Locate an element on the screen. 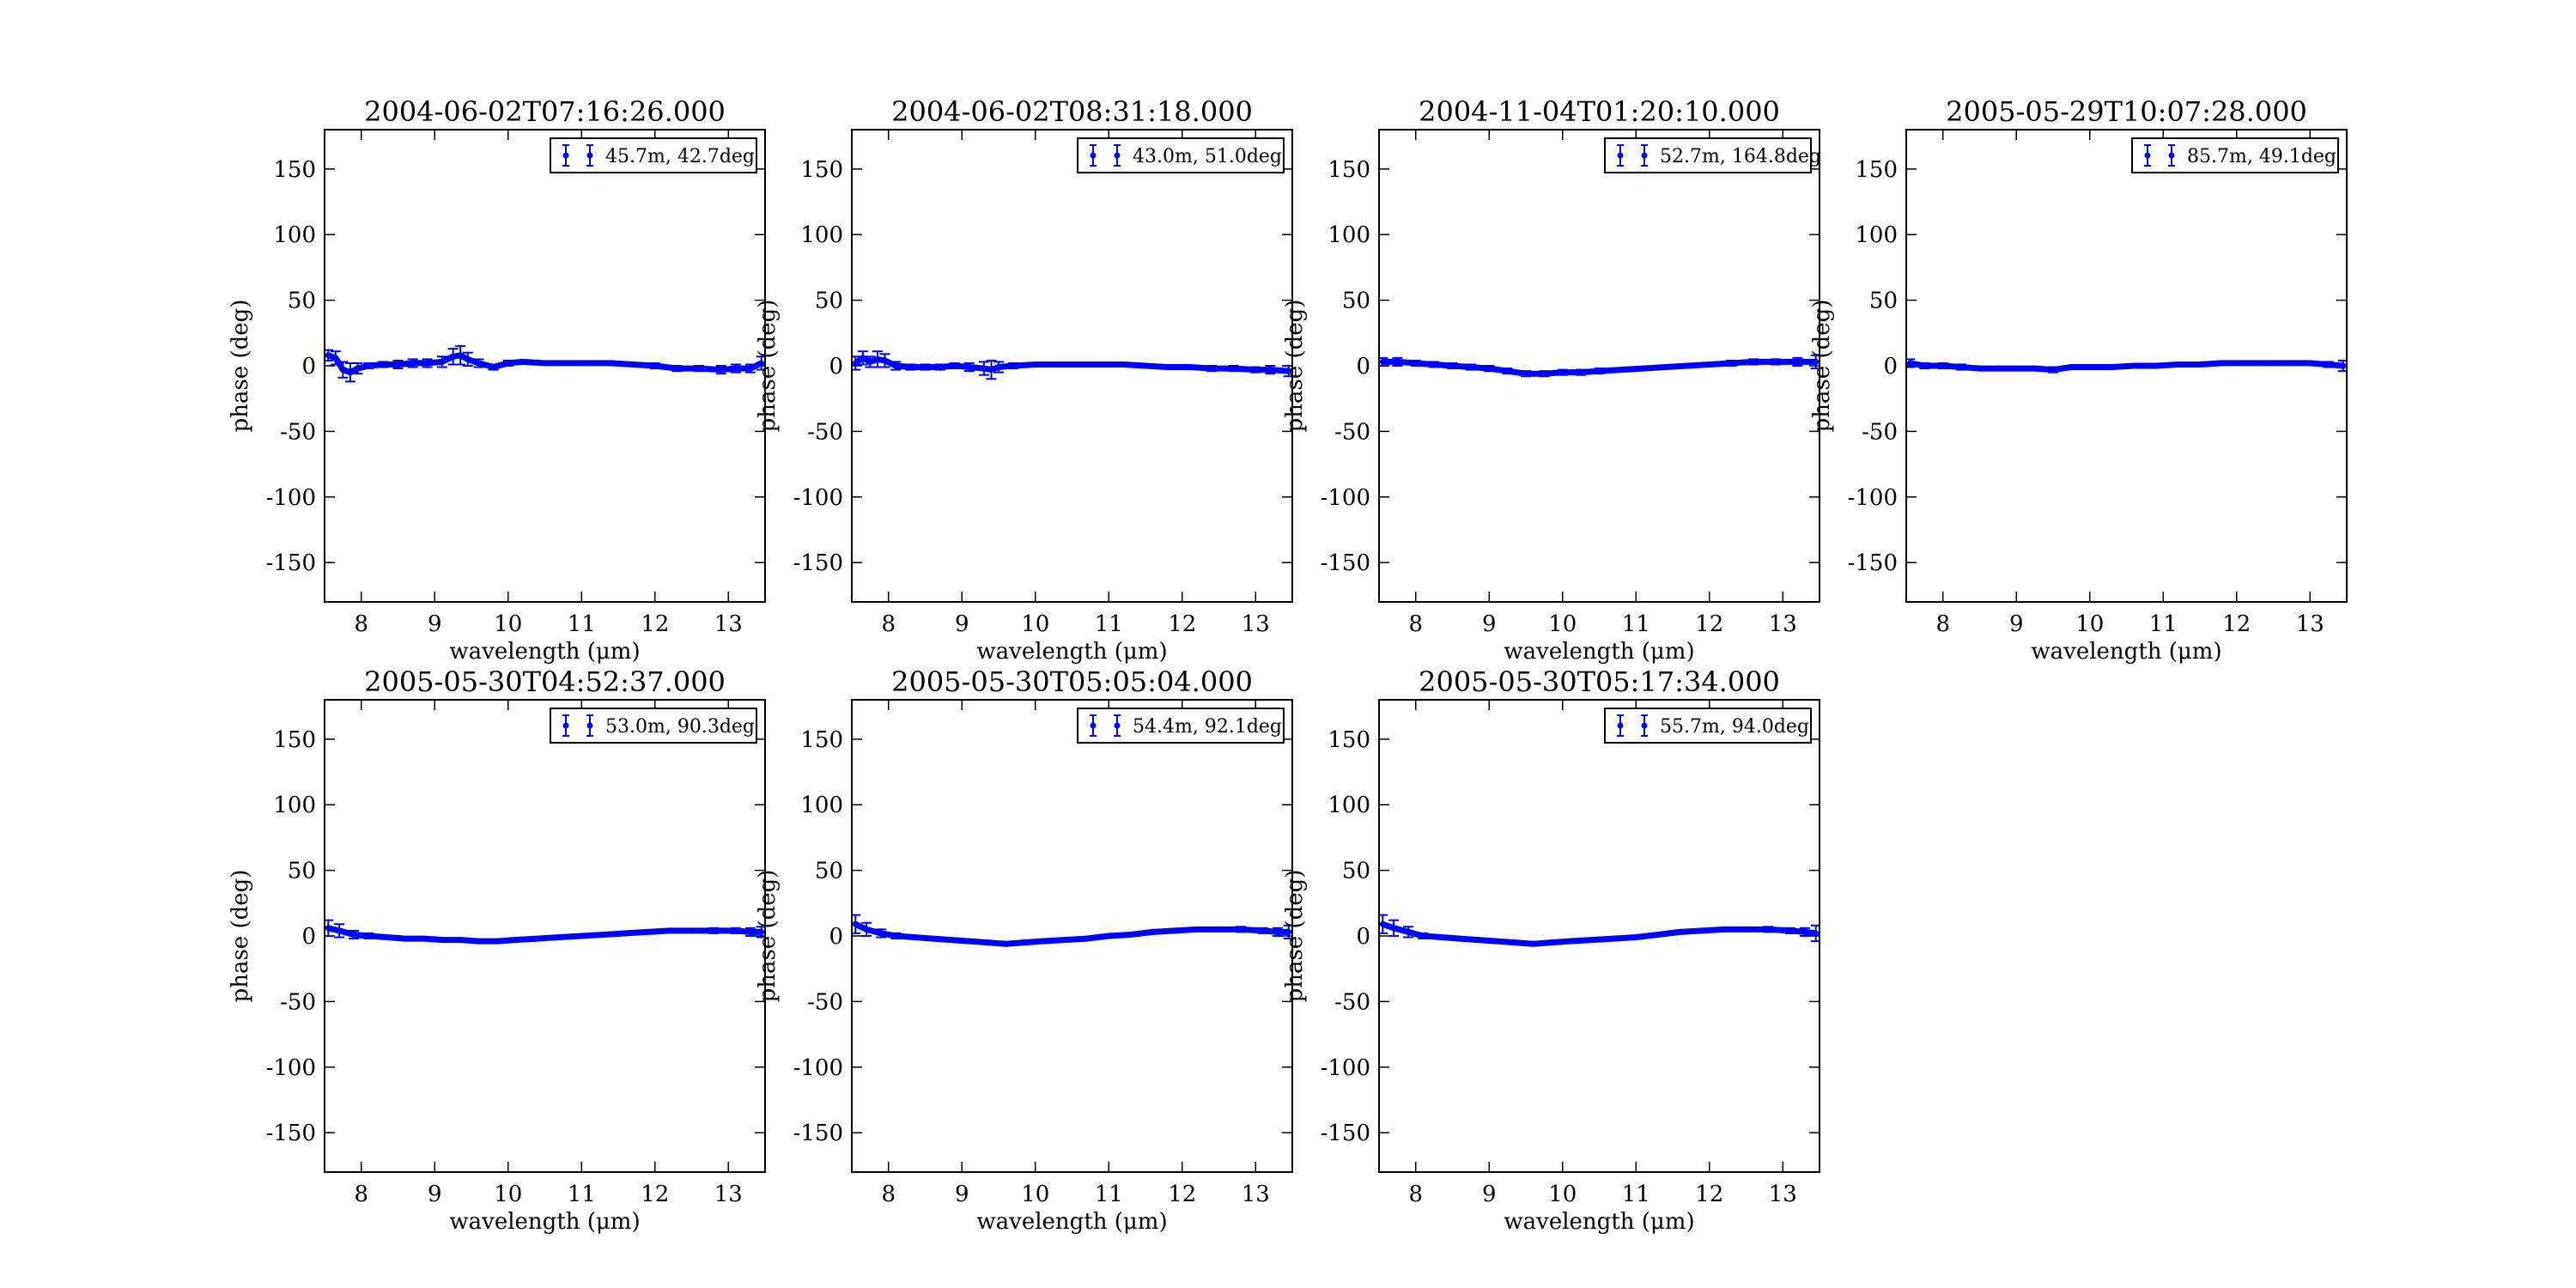 The width and height of the screenshot is (2576, 1288). legend: 55.7m, 94.0deg is located at coordinates (1708, 726).